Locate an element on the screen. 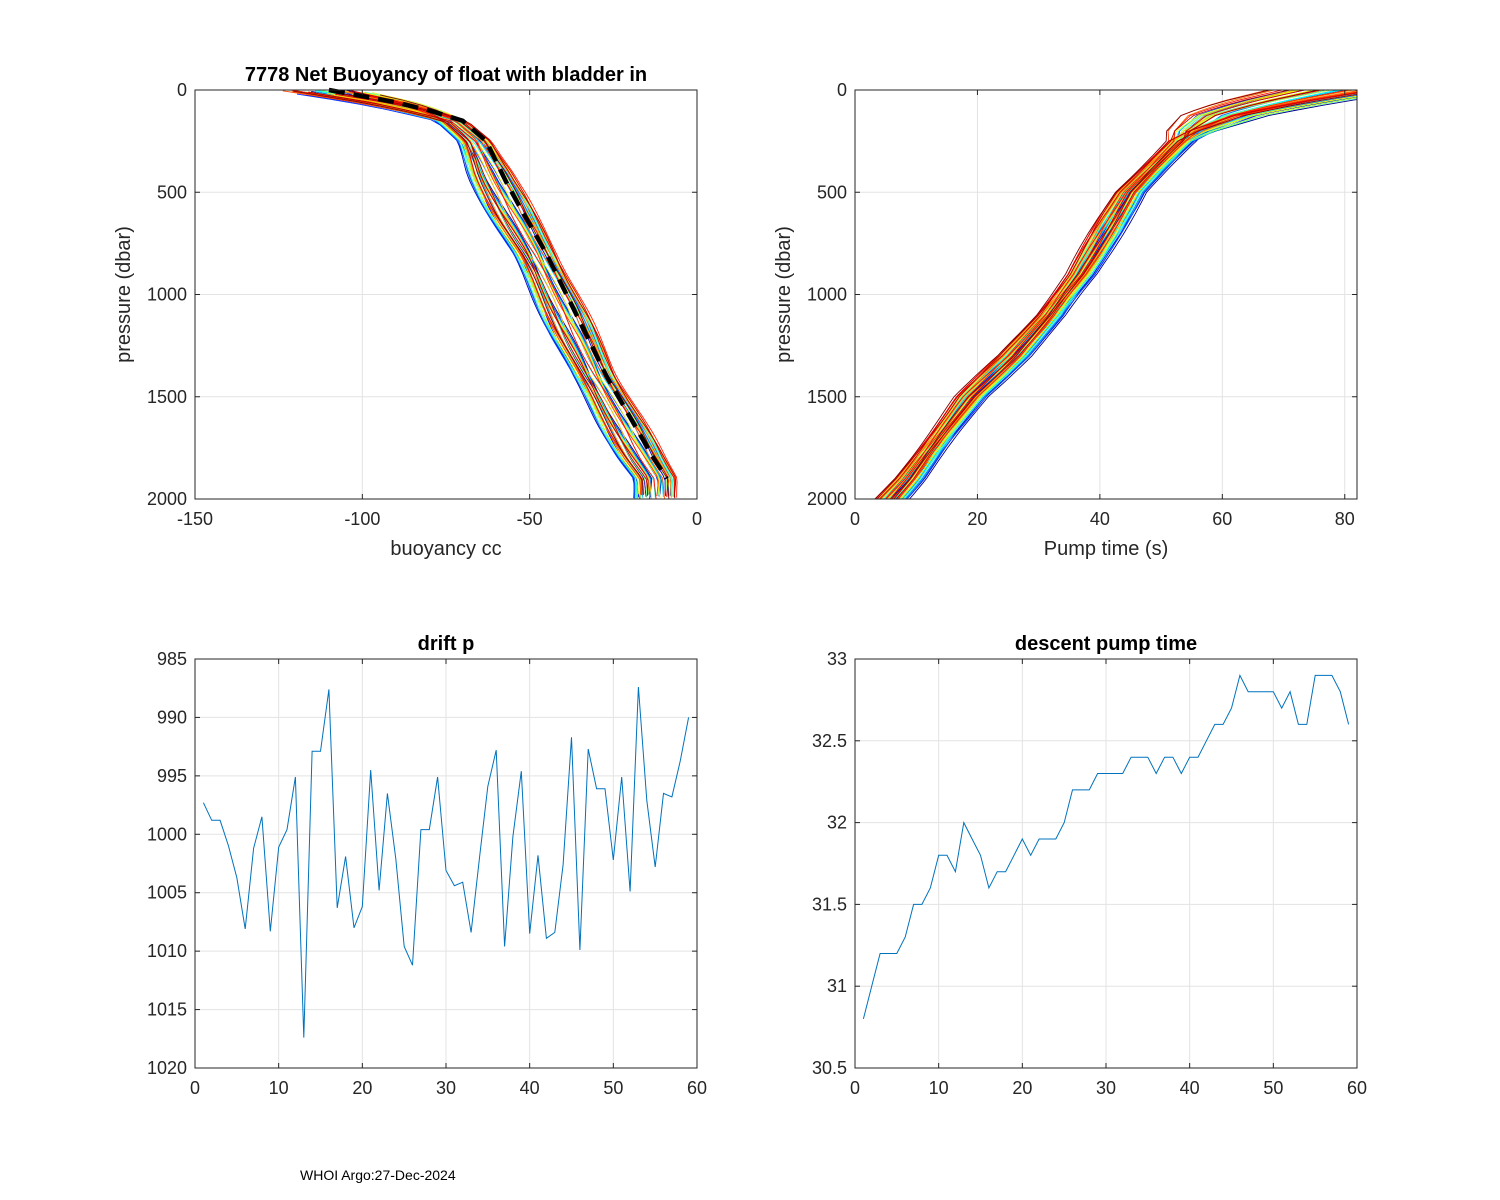  y-tick-label: 31 is located at coordinates (837, 986).